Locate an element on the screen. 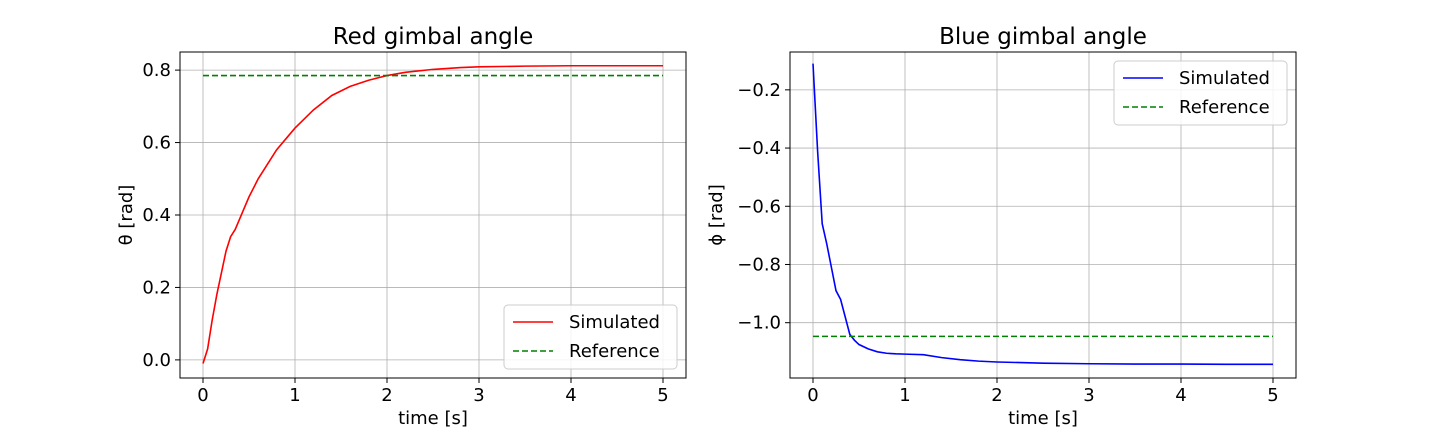 The image size is (1440, 432). y-tick-label: −1.0 is located at coordinates (759, 323).